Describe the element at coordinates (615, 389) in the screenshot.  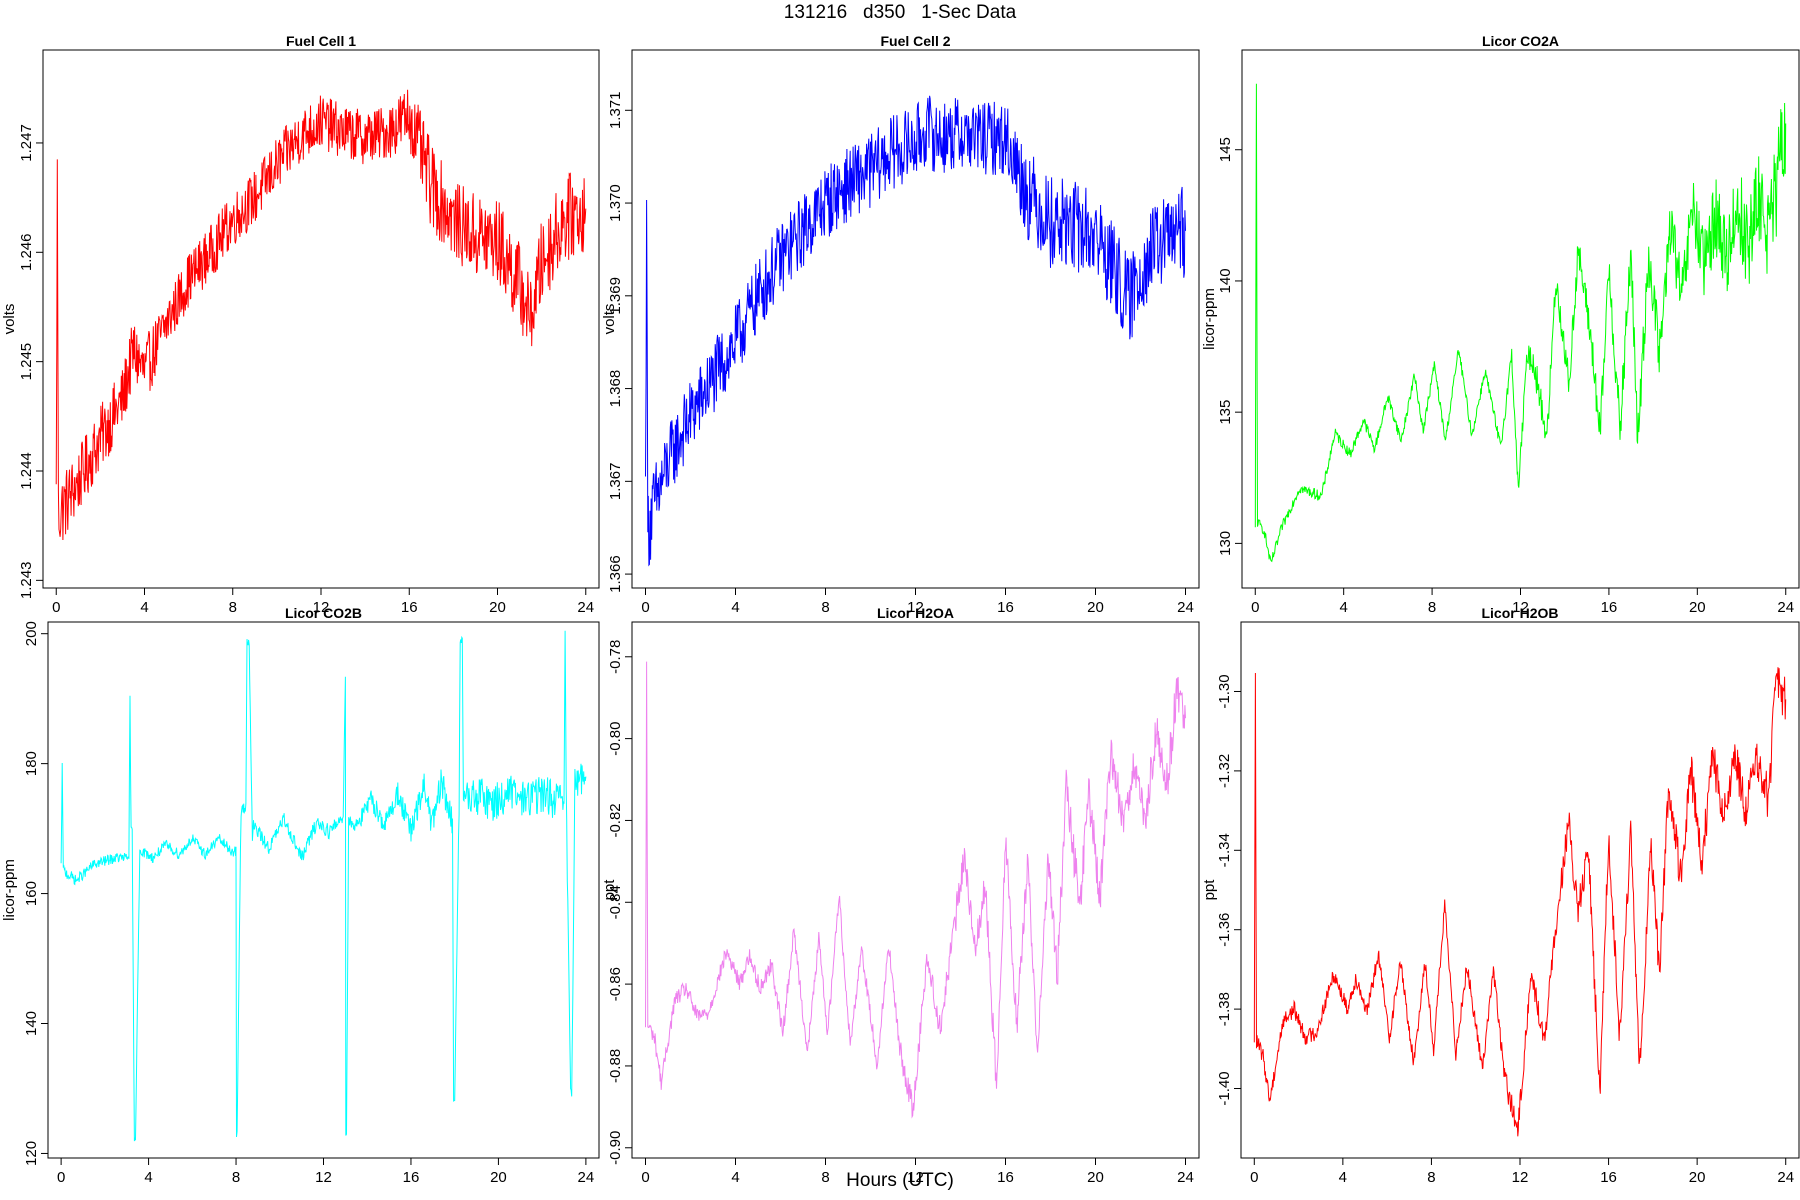
I see `y-tick-label: 1.368` at that location.